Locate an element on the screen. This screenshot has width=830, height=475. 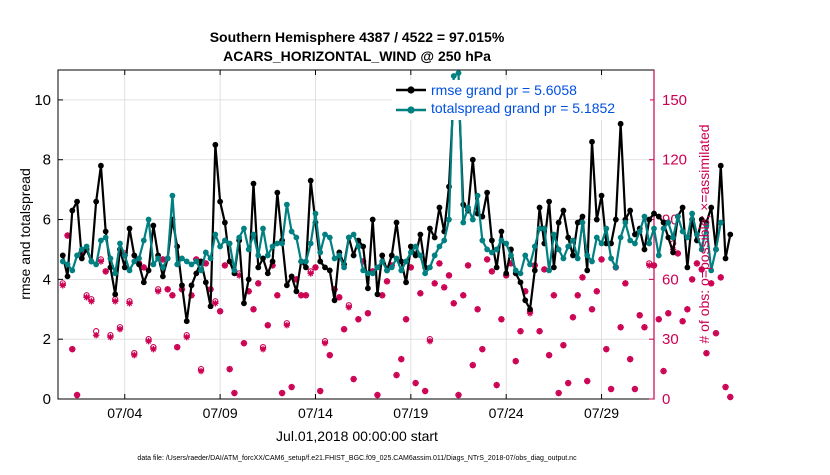
y-left-tick-label: 6 is located at coordinates (47, 220).